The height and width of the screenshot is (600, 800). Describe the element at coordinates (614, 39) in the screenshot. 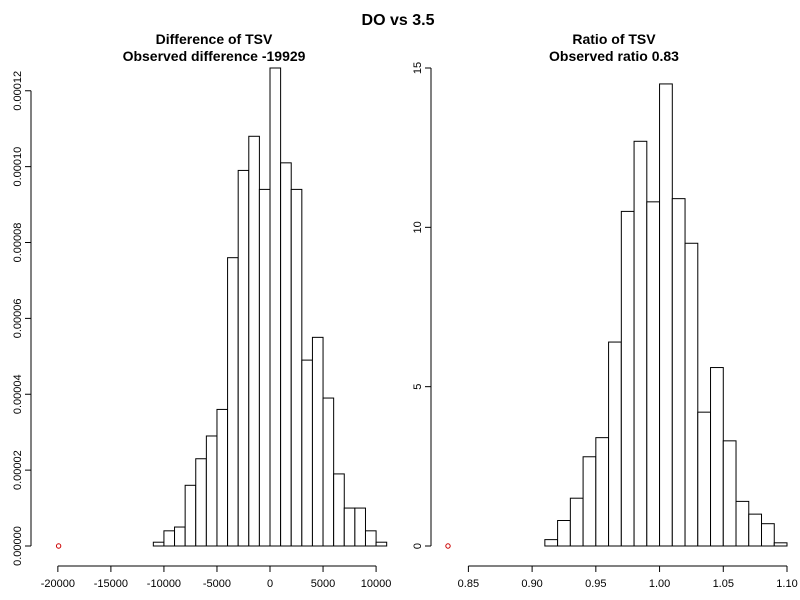

I see `ratio-chart-title: Ratio of TSV` at that location.